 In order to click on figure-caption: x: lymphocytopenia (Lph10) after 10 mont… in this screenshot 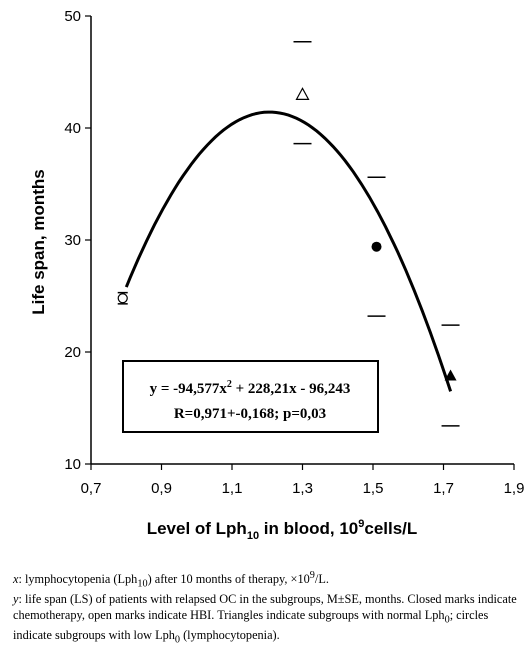, I will do `click(269, 608)`.